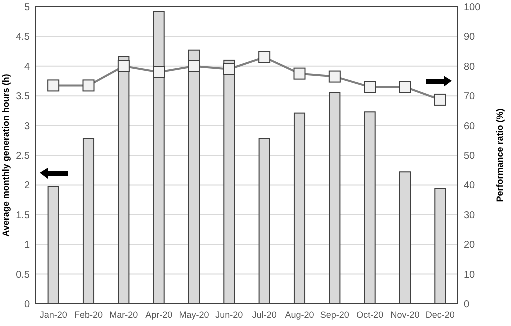  I want to click on x-tick-label: Dec-20, so click(440, 315).